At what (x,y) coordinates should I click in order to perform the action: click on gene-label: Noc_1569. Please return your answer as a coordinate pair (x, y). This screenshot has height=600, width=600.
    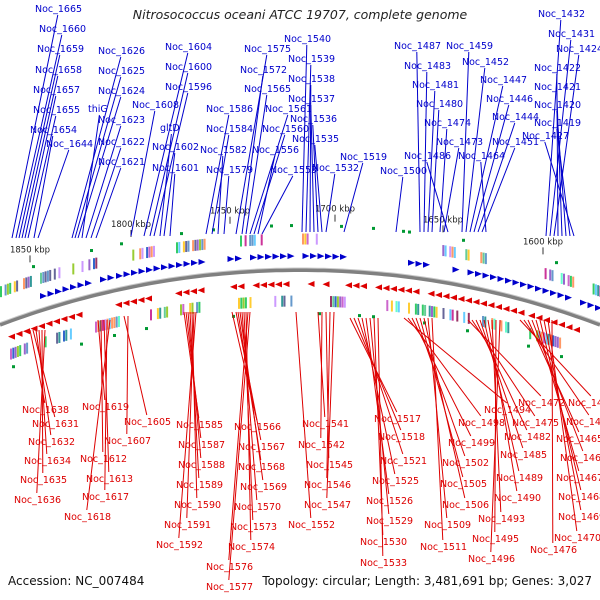
    Looking at the image, I should click on (263, 487).